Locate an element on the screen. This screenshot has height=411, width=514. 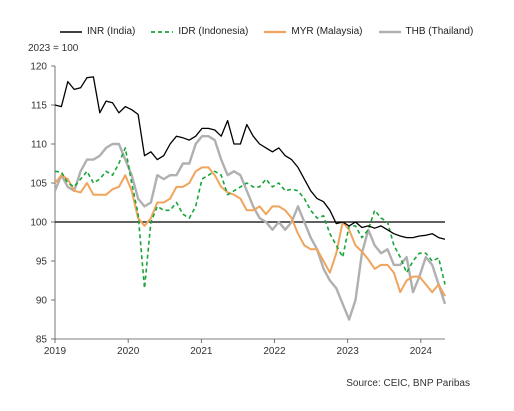
y-tick-label: 120 is located at coordinates (38, 67).